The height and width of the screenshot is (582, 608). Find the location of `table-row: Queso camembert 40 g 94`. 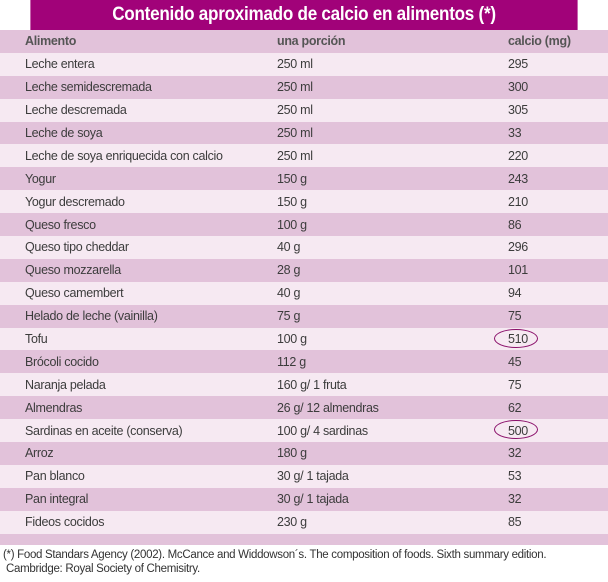

table-row: Queso camembert 40 g 94 is located at coordinates (304, 293).